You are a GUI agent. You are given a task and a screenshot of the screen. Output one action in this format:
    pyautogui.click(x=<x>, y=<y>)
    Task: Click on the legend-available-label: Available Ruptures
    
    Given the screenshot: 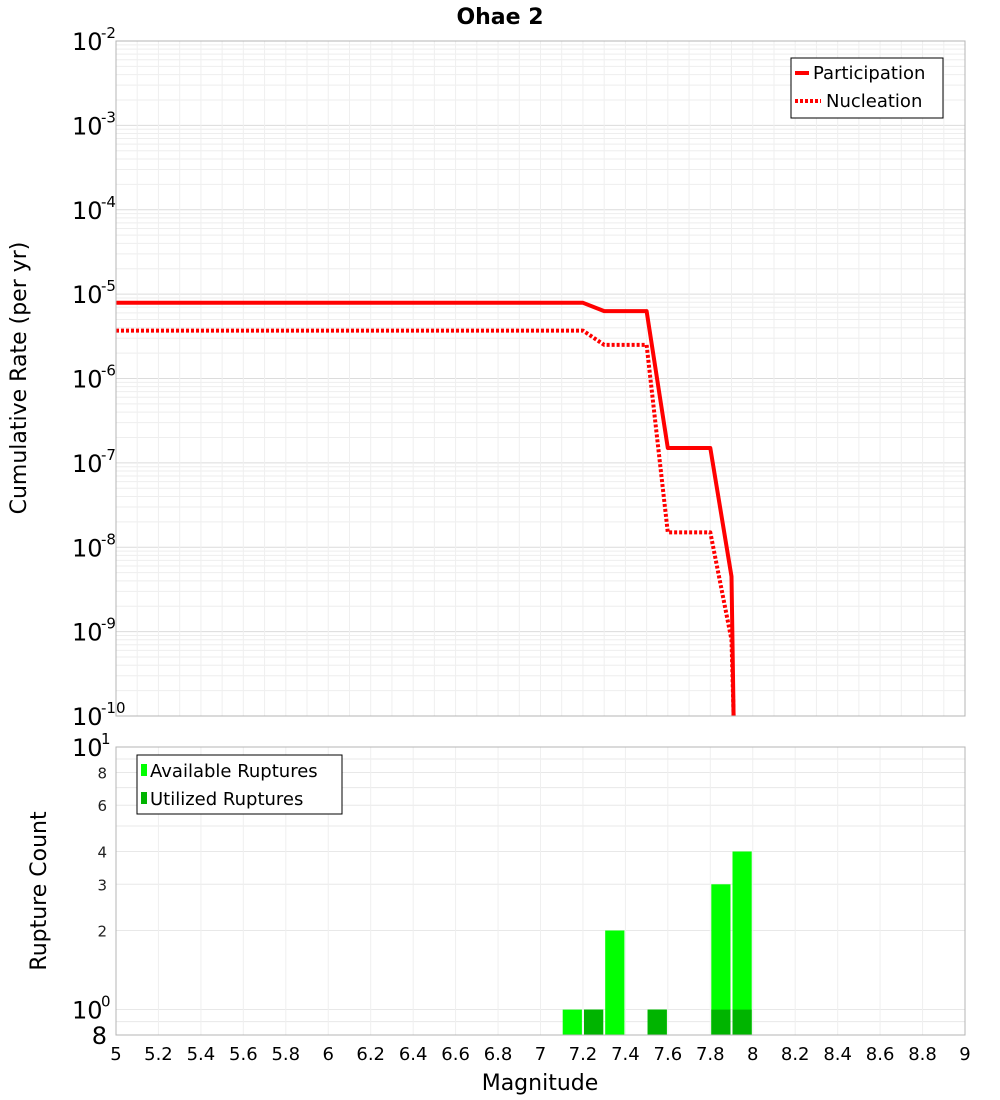 What is the action you would take?
    pyautogui.click(x=234, y=771)
    